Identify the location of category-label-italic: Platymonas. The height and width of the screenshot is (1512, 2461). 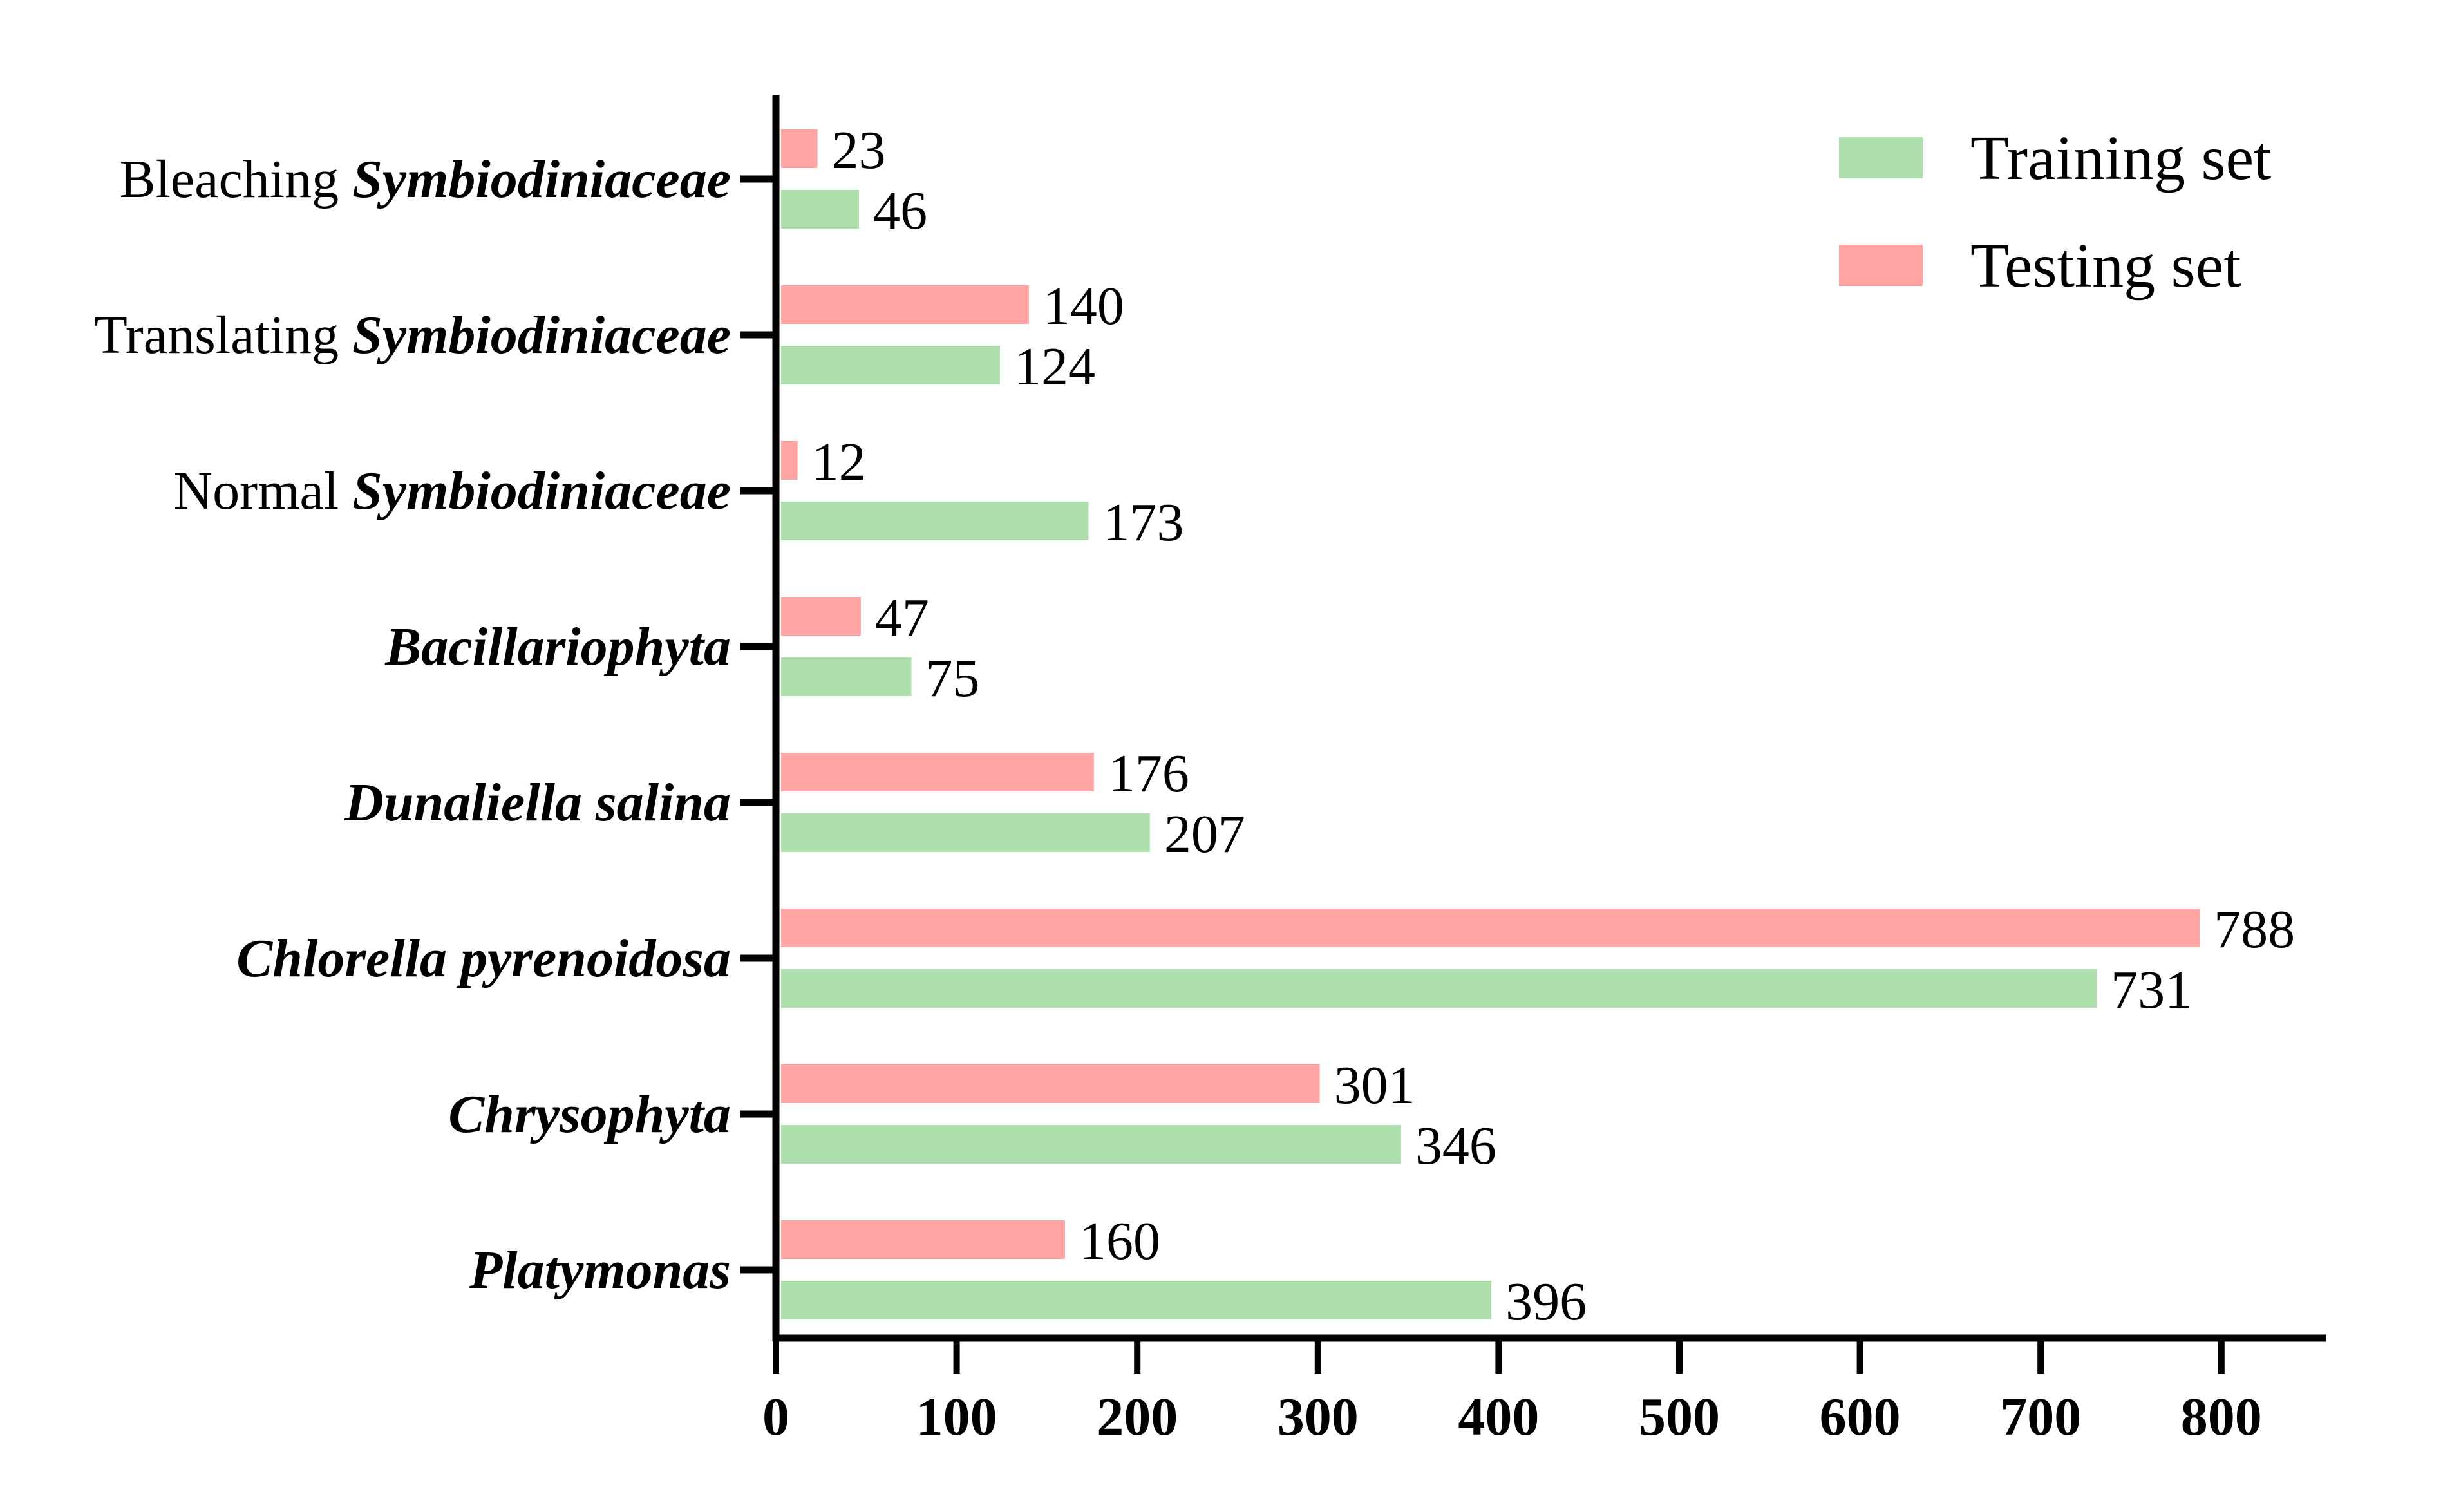
(600, 1270).